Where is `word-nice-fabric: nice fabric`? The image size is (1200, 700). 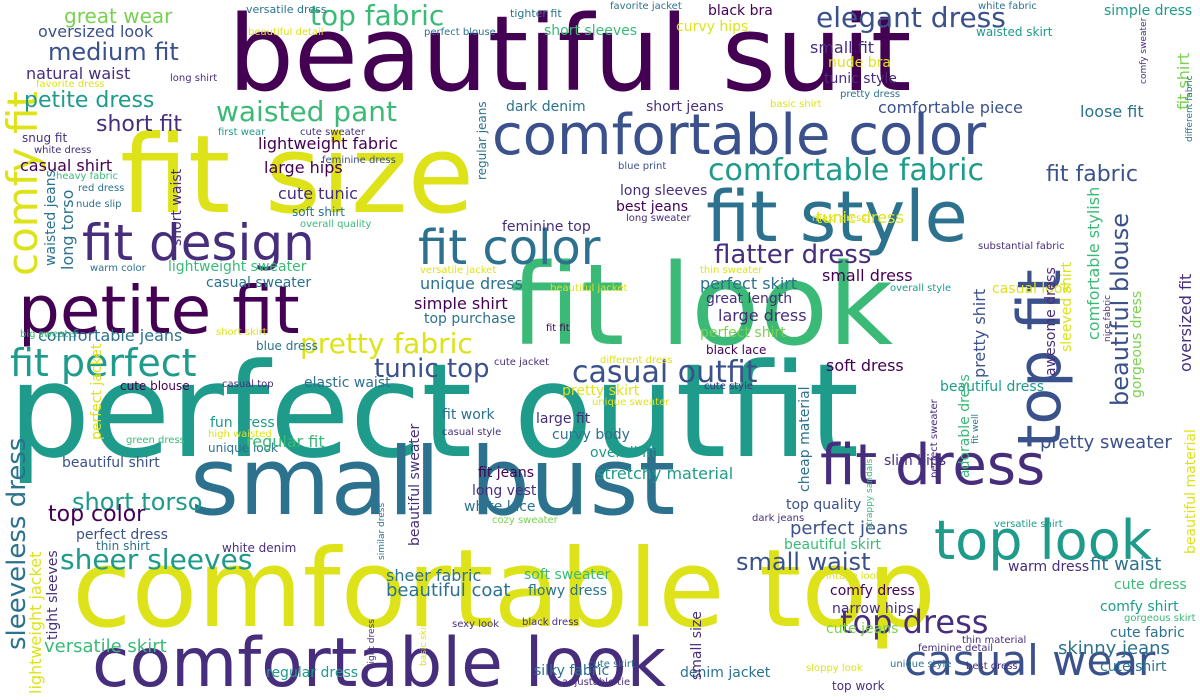 word-nice-fabric: nice fabric is located at coordinates (1108, 318).